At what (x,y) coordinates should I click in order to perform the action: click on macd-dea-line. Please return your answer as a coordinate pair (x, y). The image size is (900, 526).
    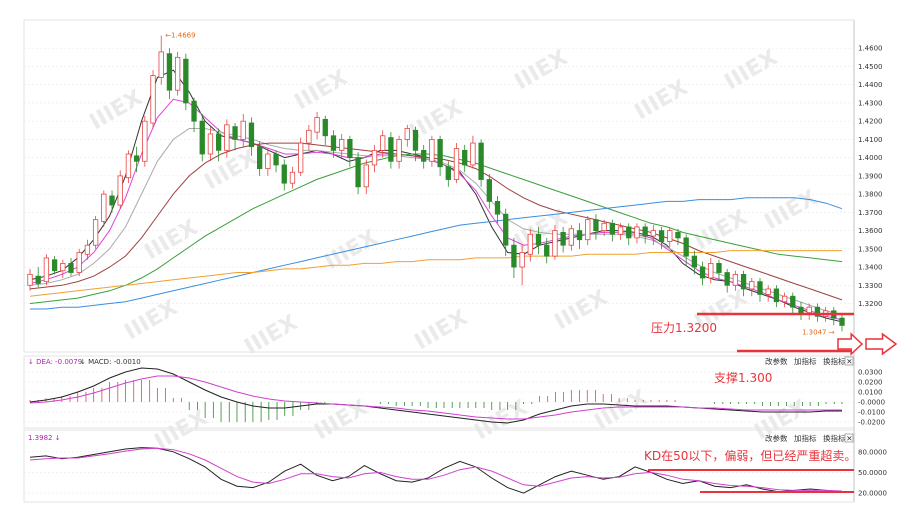
    Looking at the image, I should click on (435, 397).